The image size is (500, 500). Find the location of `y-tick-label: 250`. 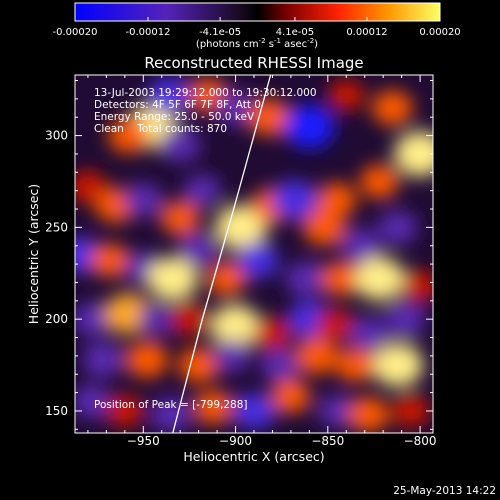

y-tick-label: 250 is located at coordinates (56, 227).